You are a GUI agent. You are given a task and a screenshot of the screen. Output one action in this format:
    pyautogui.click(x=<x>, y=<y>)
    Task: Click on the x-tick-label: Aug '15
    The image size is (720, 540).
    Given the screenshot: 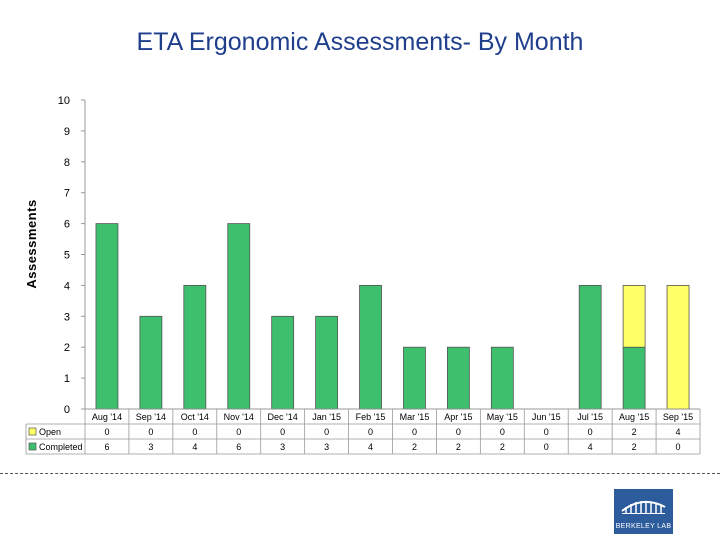 What is the action you would take?
    pyautogui.click(x=634, y=417)
    